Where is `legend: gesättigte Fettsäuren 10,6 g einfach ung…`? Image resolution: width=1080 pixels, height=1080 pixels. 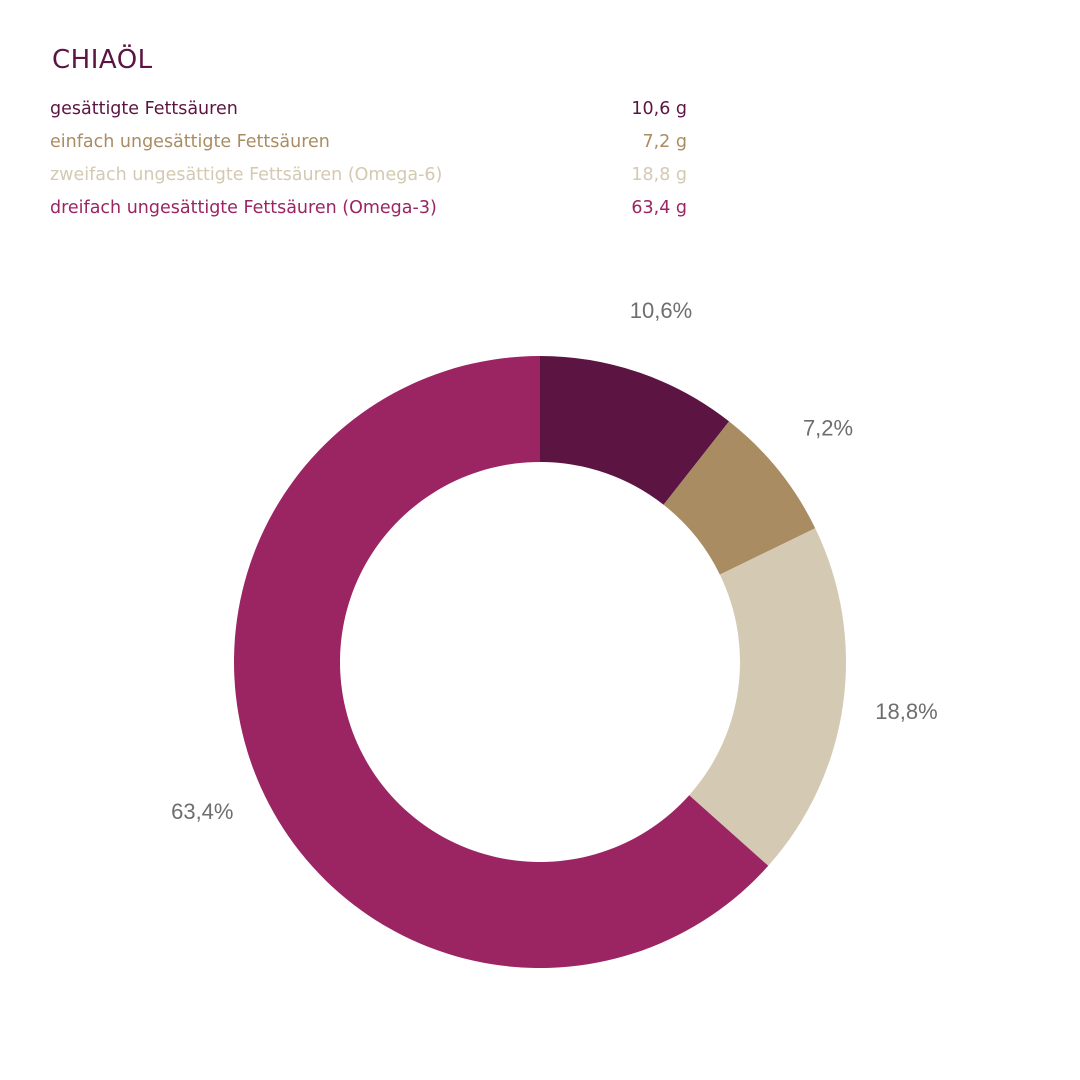 legend: gesättigte Fettsäuren 10,6 g einfach ung… is located at coordinates (368, 162).